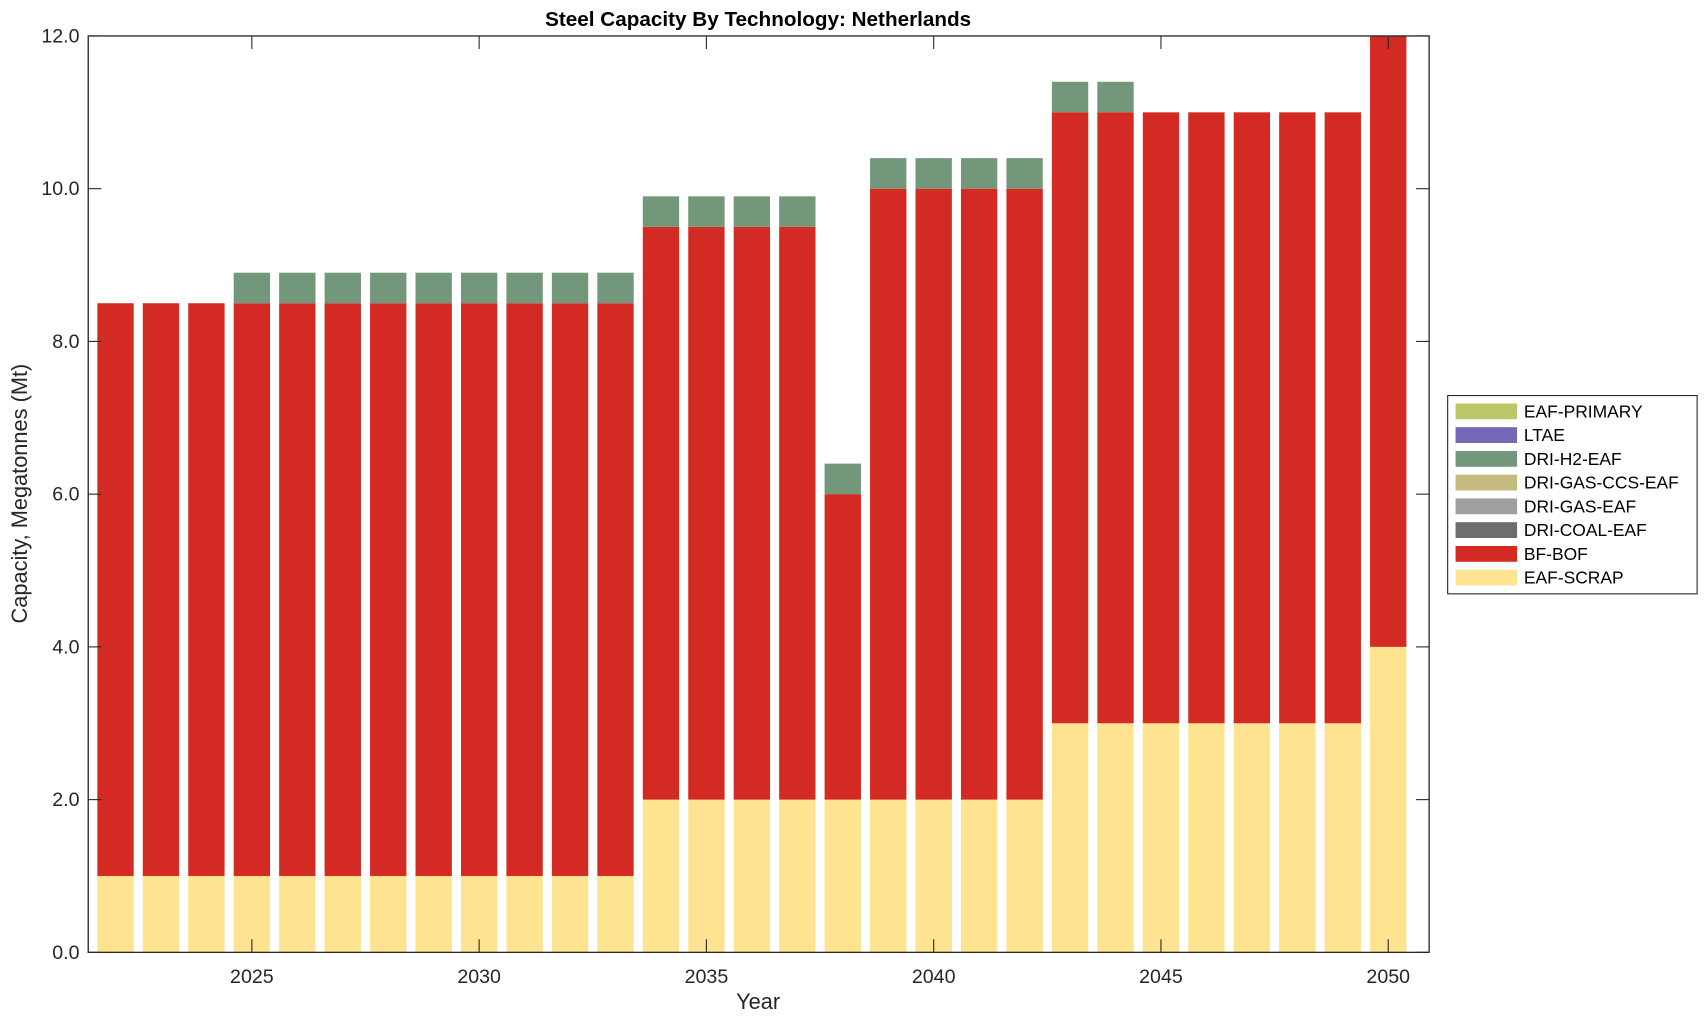  Describe the element at coordinates (1486, 483) in the screenshot. I see `legend-swatch-dri-gas-ccs-eaf` at that location.